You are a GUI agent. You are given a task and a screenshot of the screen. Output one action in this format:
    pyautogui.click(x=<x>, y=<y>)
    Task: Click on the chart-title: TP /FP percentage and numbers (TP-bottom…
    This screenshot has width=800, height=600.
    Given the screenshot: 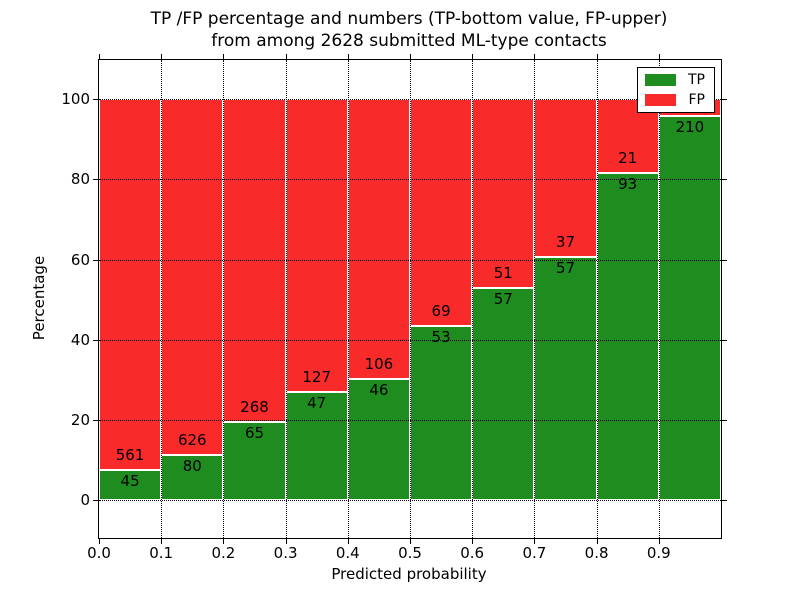 What is the action you would take?
    pyautogui.click(x=409, y=30)
    